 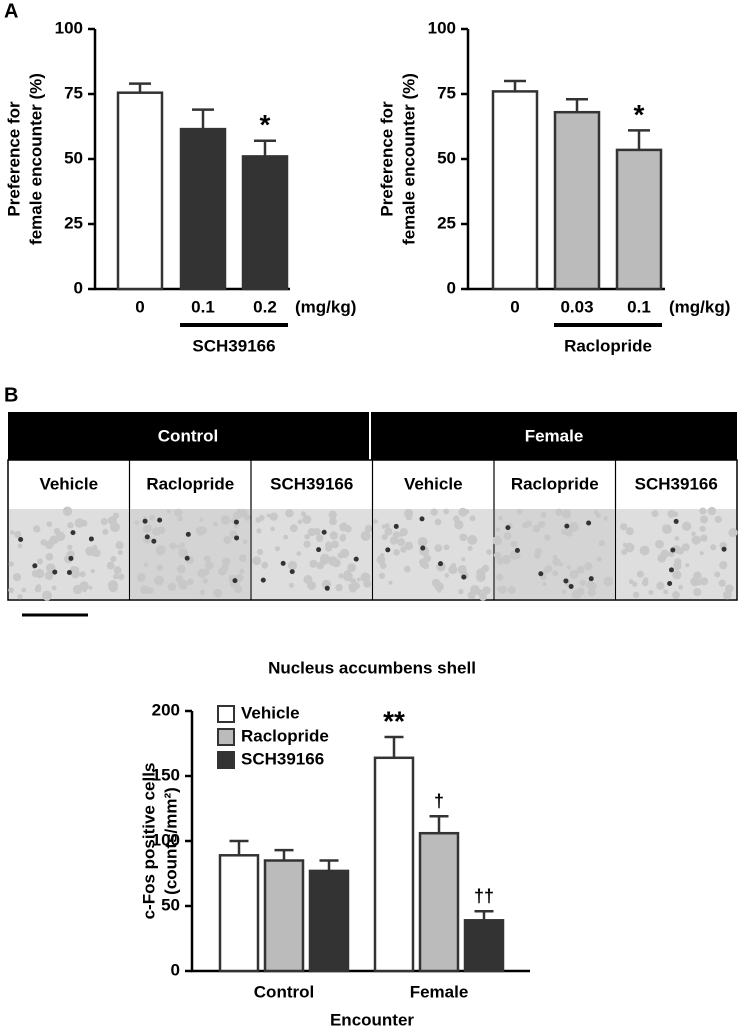 I want to click on column-label: SCH39166, so click(x=311, y=483).